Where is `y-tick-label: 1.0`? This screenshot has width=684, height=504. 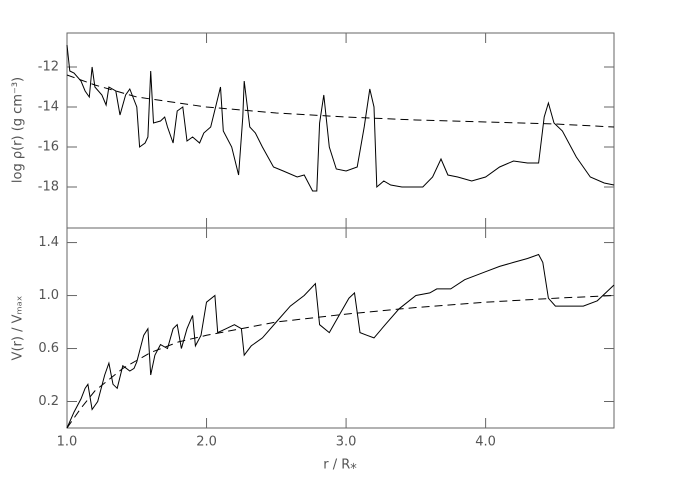
y-tick-label: 1.0 is located at coordinates (48, 295).